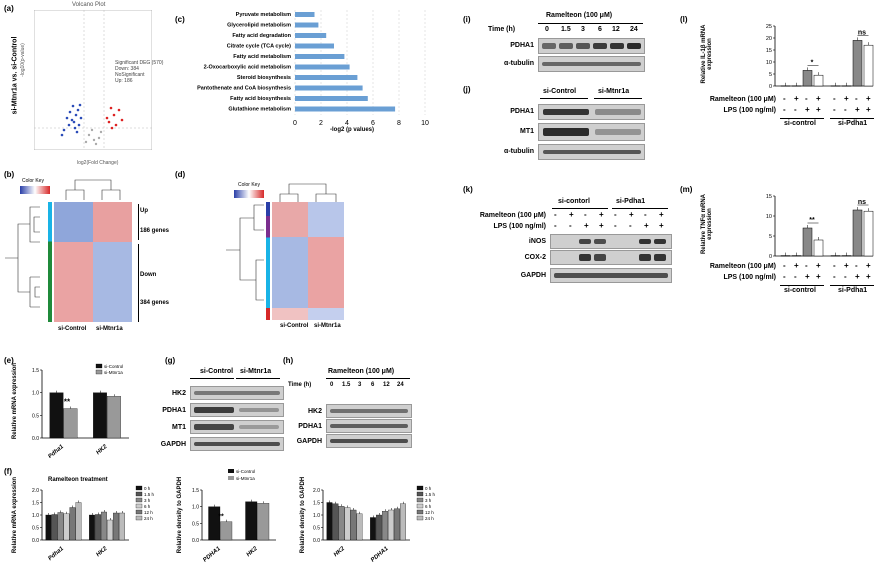  What do you see at coordinates (114, 118) in the screenshot?
I see `volcano-up-points` at bounding box center [114, 118].